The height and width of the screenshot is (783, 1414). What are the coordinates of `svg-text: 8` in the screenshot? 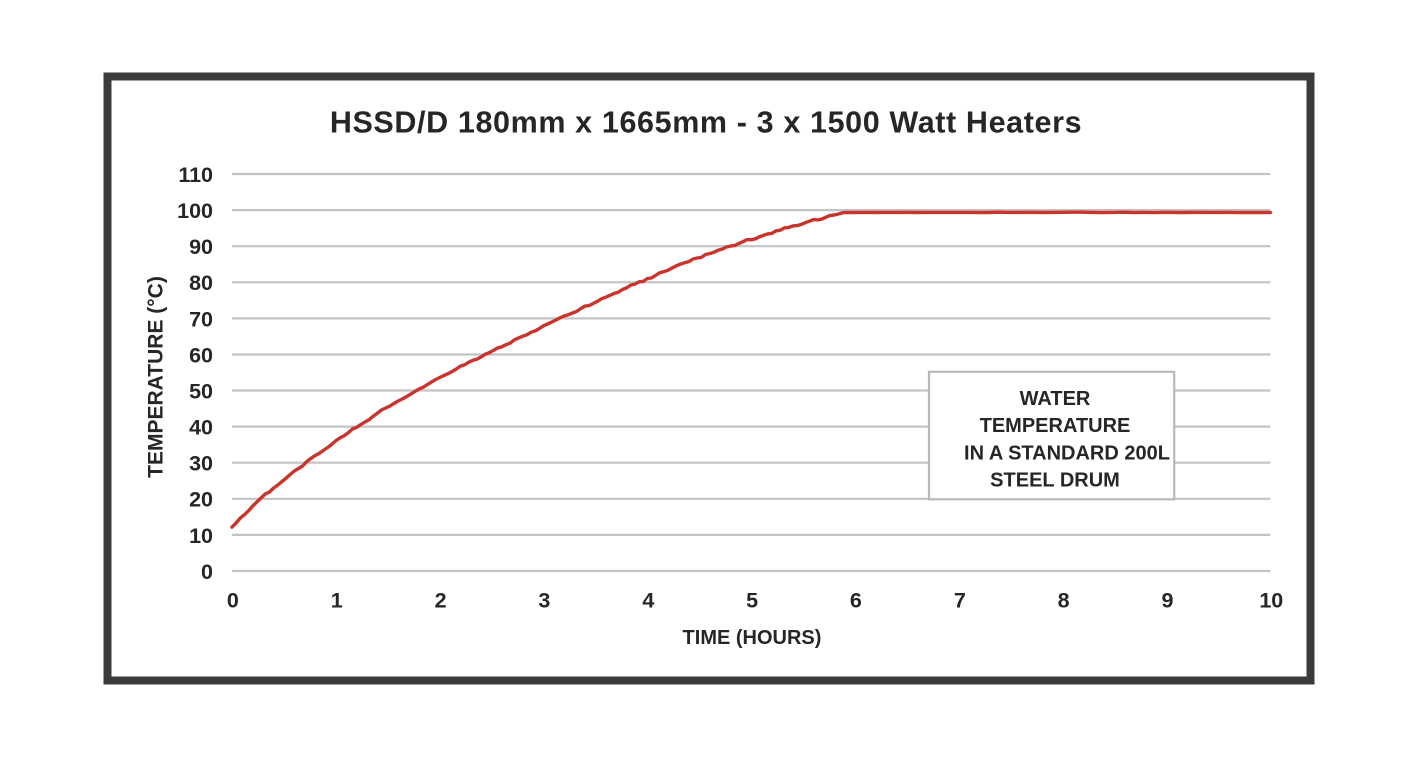 It's located at (1064, 601).